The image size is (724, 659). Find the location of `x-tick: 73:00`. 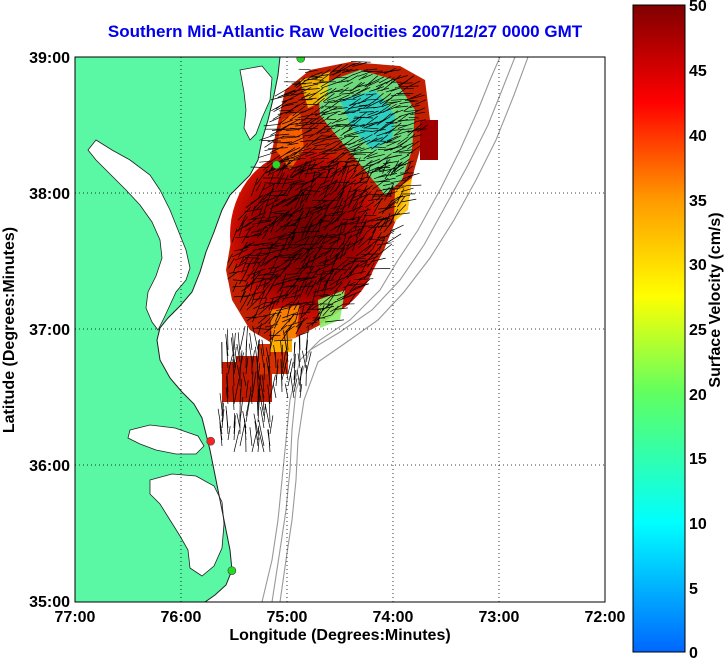

x-tick: 73:00 is located at coordinates (499, 617).